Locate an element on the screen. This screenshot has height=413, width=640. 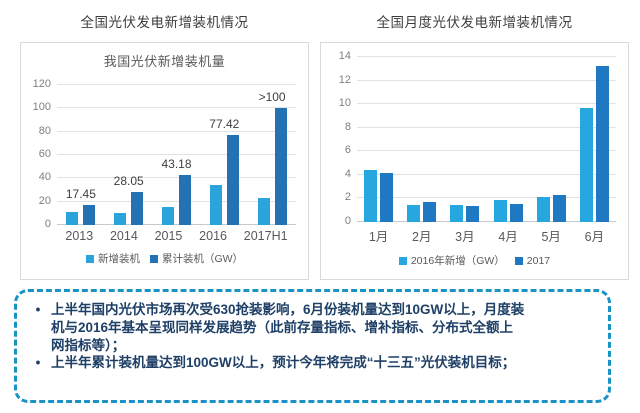
chart-inner-title: 我国光伏新增装机量 is located at coordinates (164, 61).